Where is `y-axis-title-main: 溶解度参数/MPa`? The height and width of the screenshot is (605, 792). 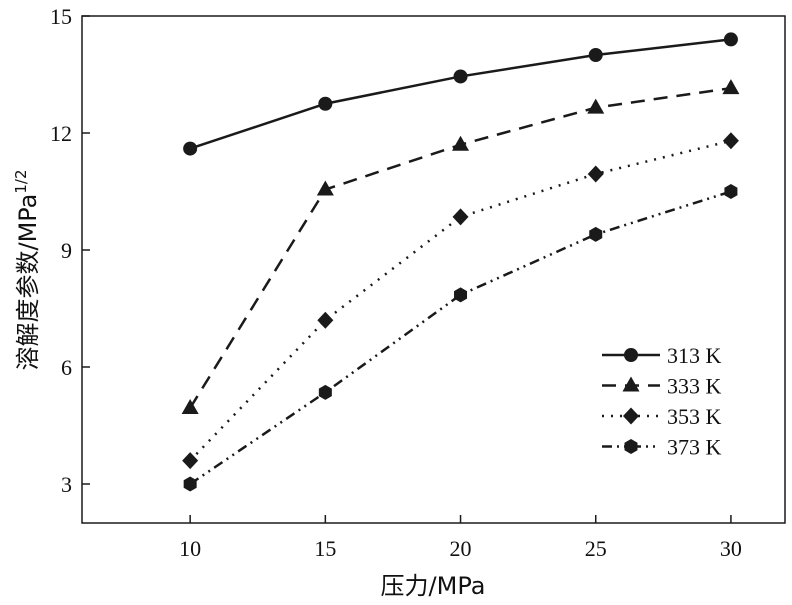 y-axis-title-main: 溶解度参数/MPa is located at coordinates (28, 282).